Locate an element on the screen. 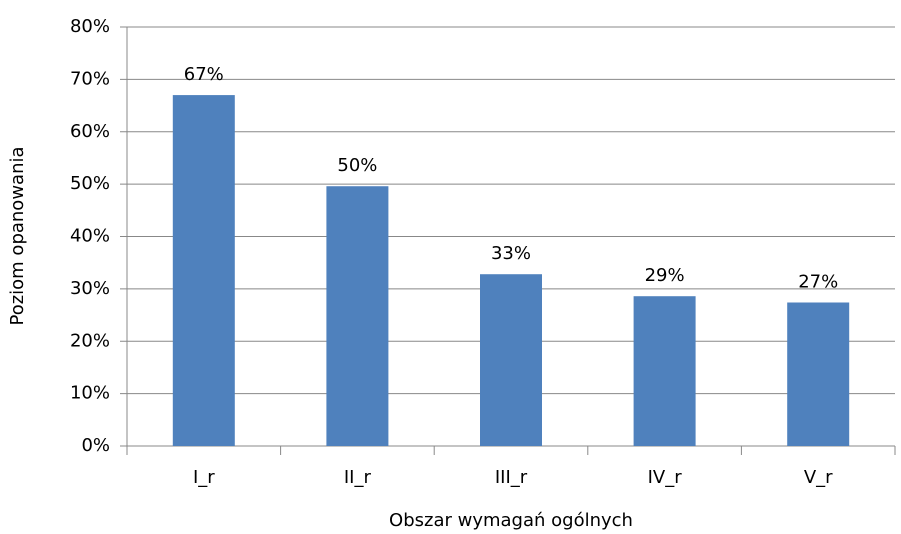 The width and height of the screenshot is (901, 534). y-tick-label: 60% is located at coordinates (90, 131).